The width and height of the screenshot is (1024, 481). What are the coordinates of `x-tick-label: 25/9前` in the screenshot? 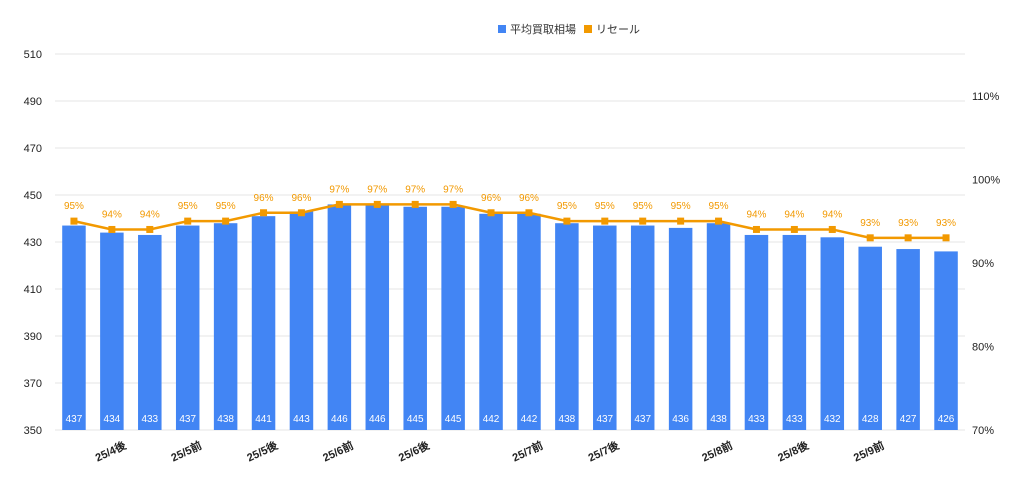 It's located at (868, 451).